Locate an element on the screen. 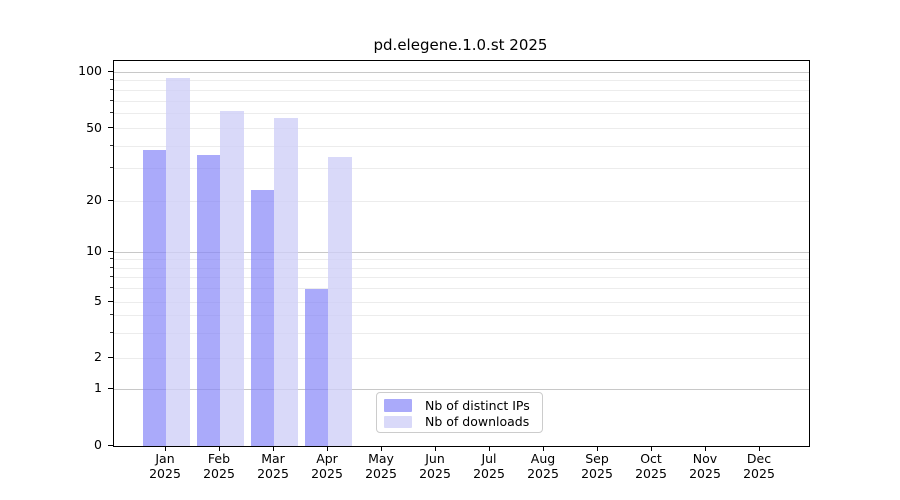  x-tick-month: Sep is located at coordinates (597, 458).